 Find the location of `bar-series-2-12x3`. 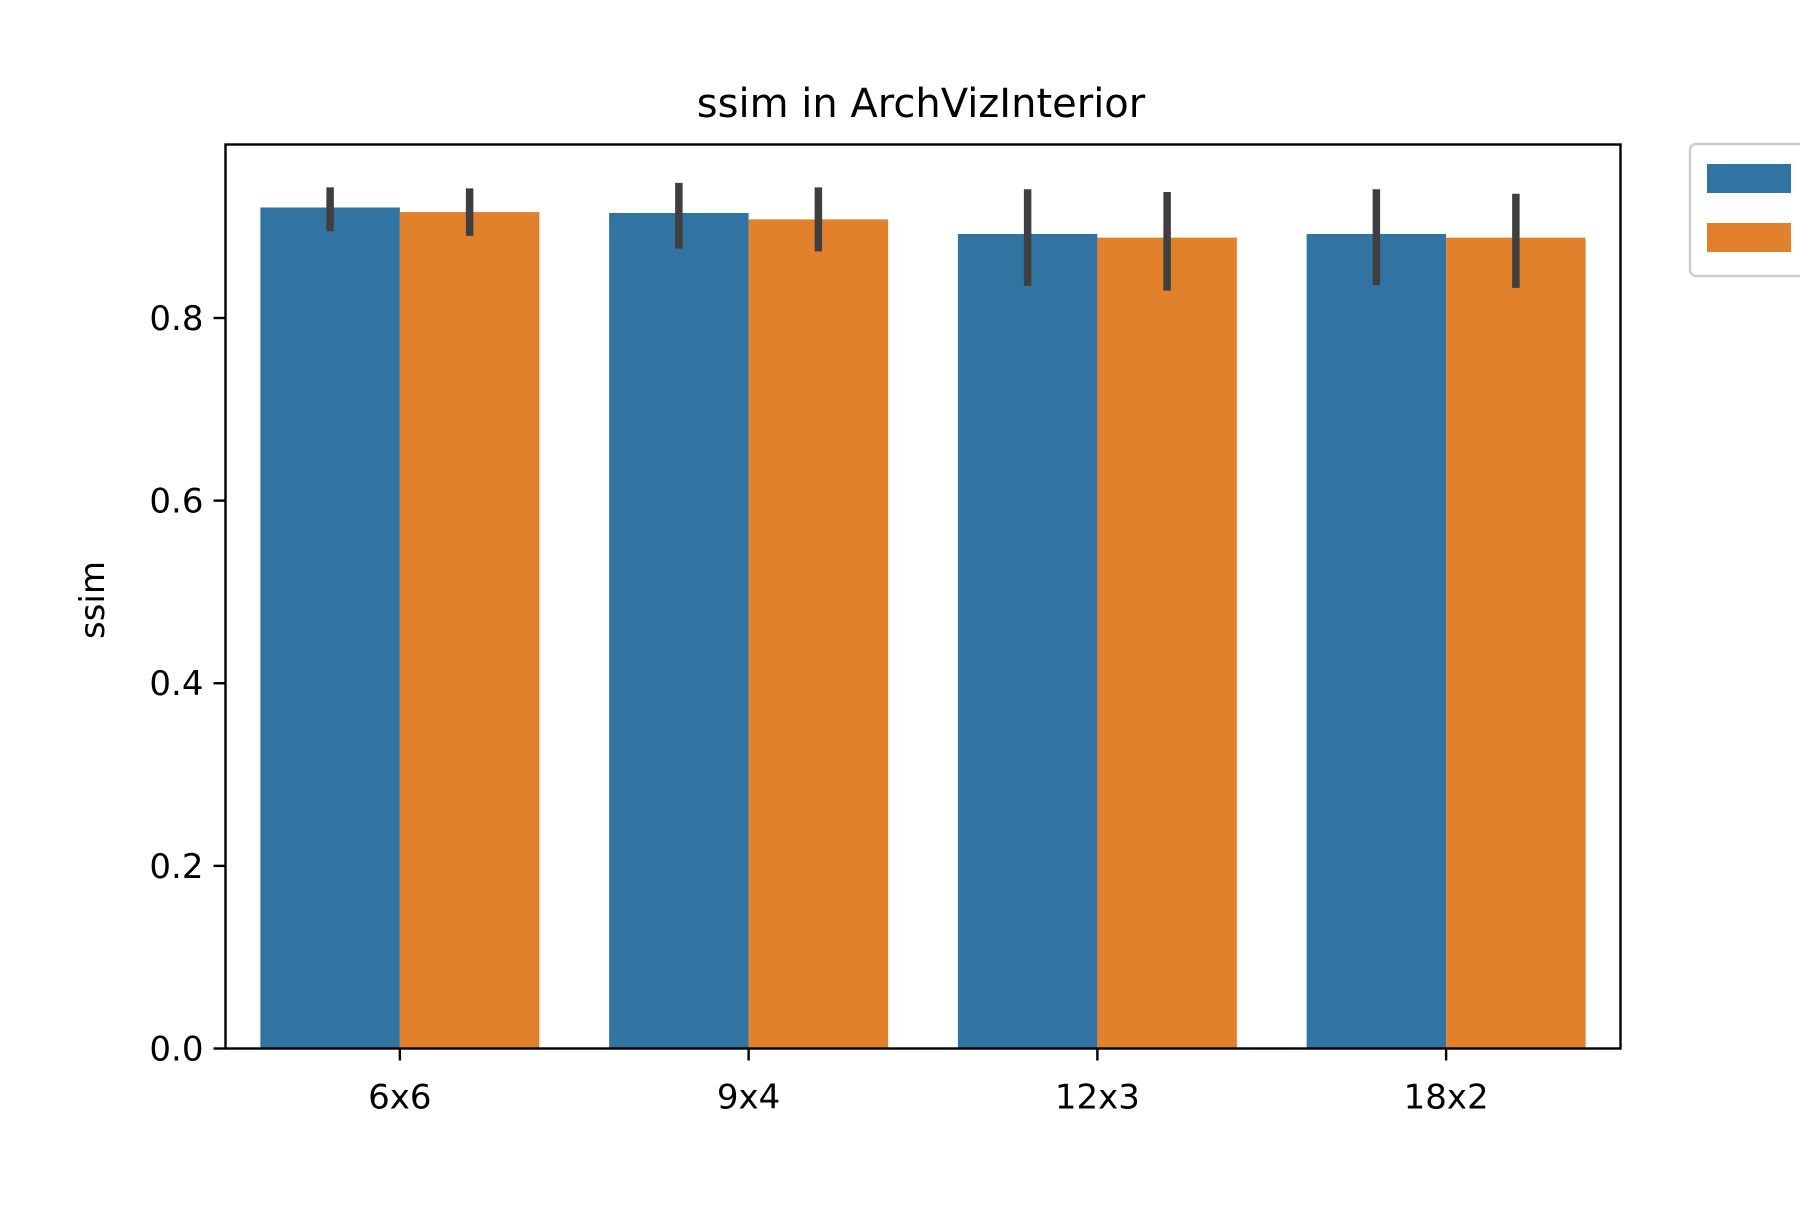

bar-series-2-12x3 is located at coordinates (1167, 643).